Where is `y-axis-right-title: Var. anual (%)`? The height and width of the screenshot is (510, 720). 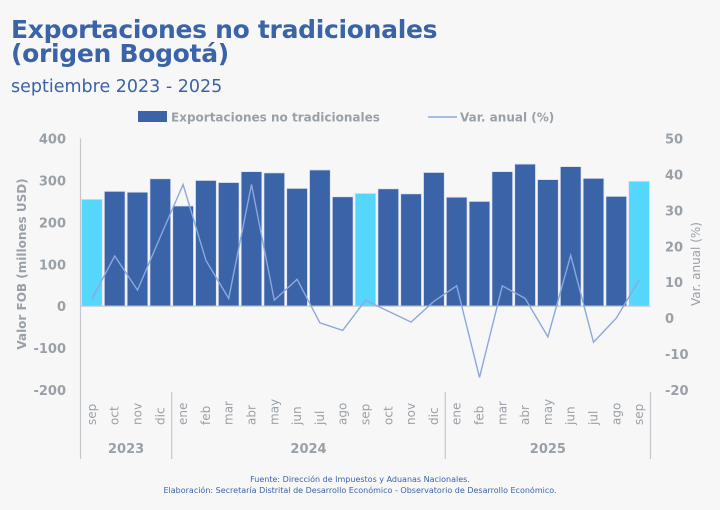
y-axis-right-title: Var. anual (%) is located at coordinates (696, 264).